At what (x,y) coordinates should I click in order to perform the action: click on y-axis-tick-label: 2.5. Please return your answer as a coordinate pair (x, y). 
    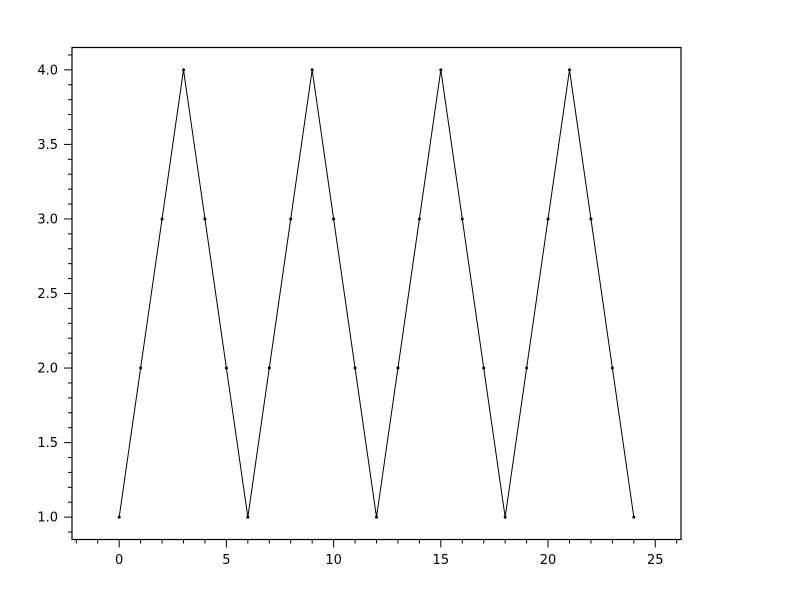
    Looking at the image, I should click on (47, 294).